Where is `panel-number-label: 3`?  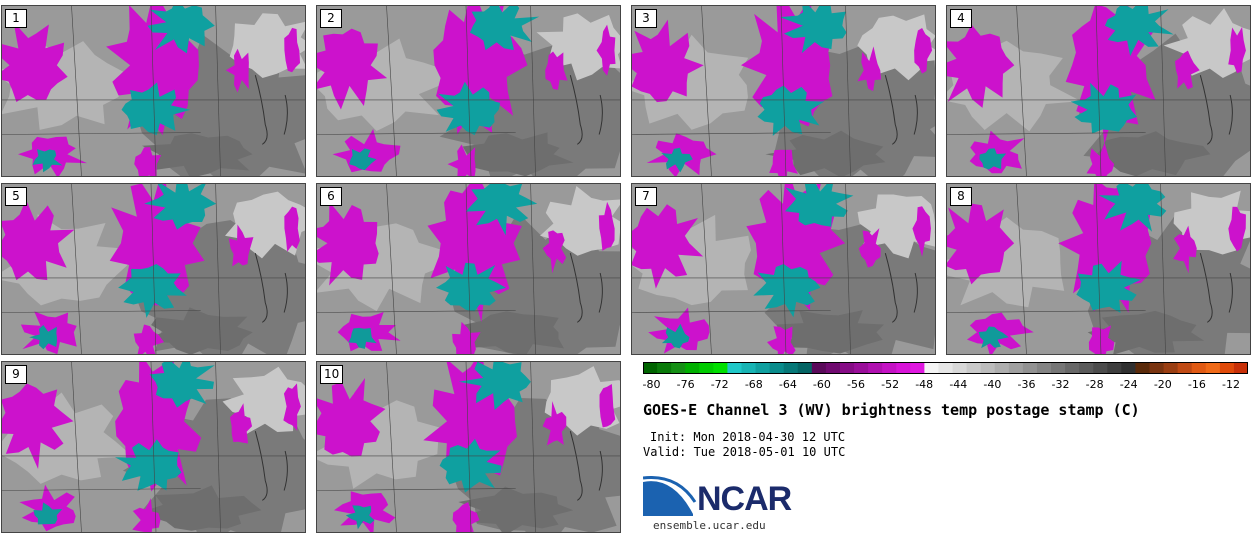 panel-number-label: 3 is located at coordinates (646, 18).